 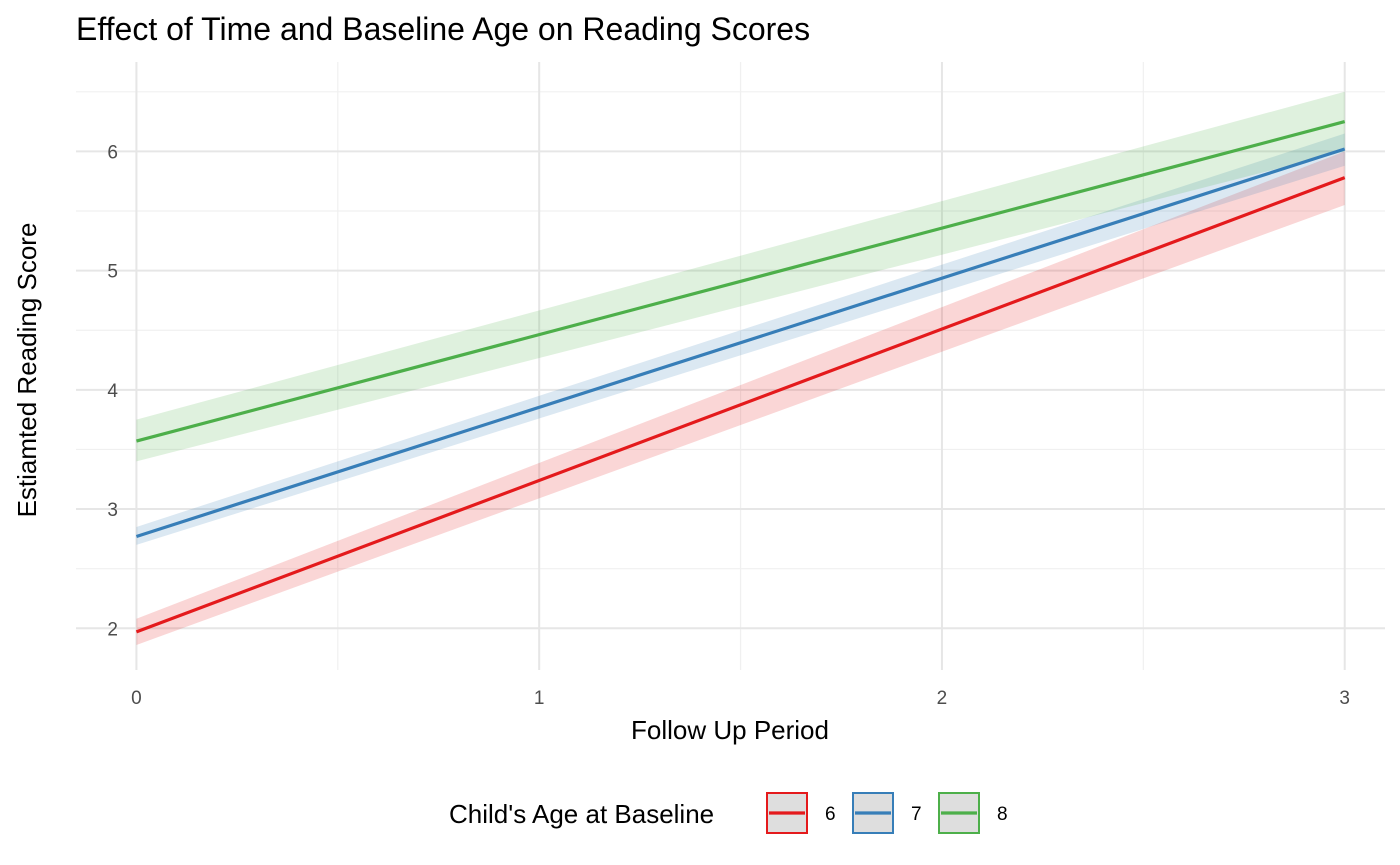 What do you see at coordinates (112, 510) in the screenshot?
I see `y-tick-label: 3` at bounding box center [112, 510].